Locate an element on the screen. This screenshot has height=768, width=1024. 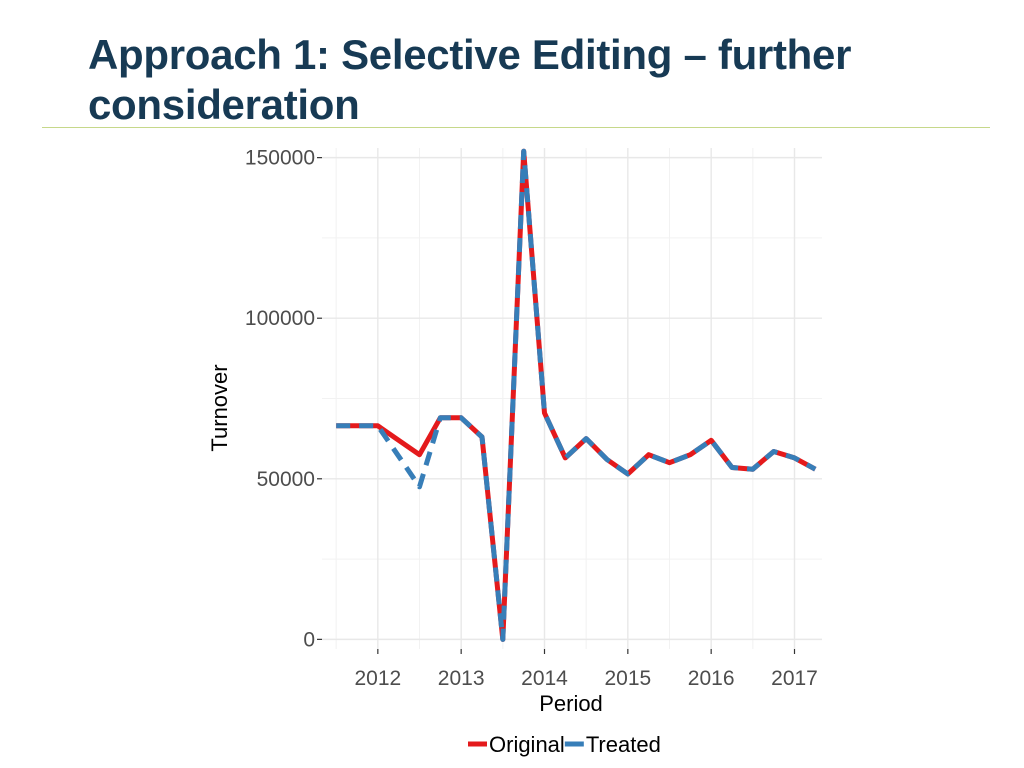
legend-label-treated: Treated is located at coordinates (623, 744).